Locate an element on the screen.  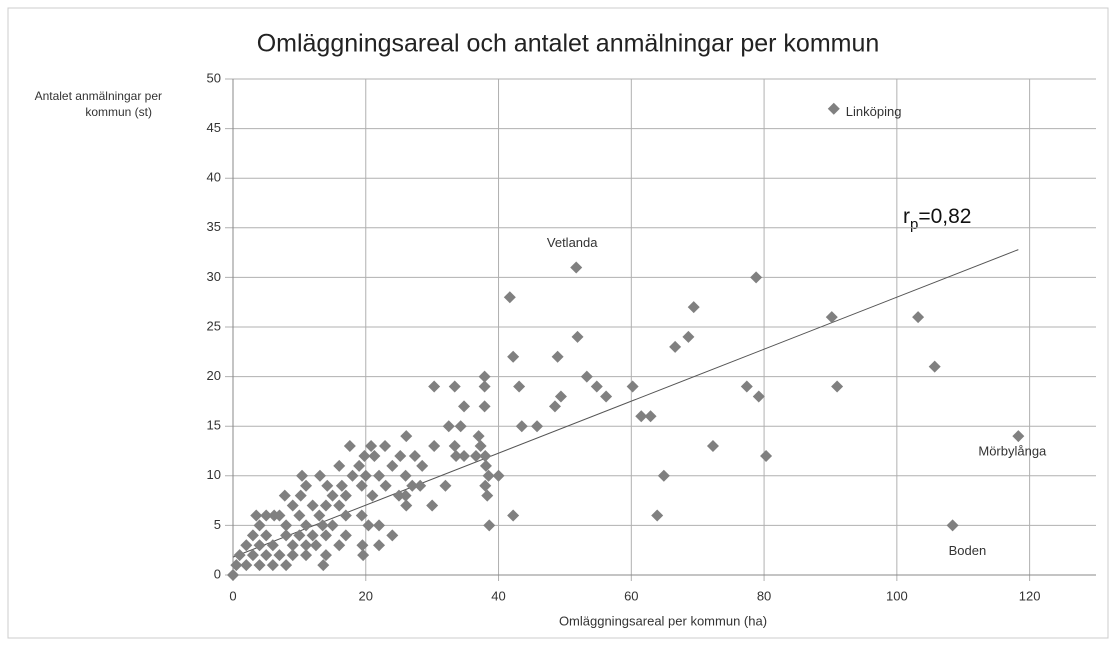
y-tick-label: 15 is located at coordinates (214, 425).